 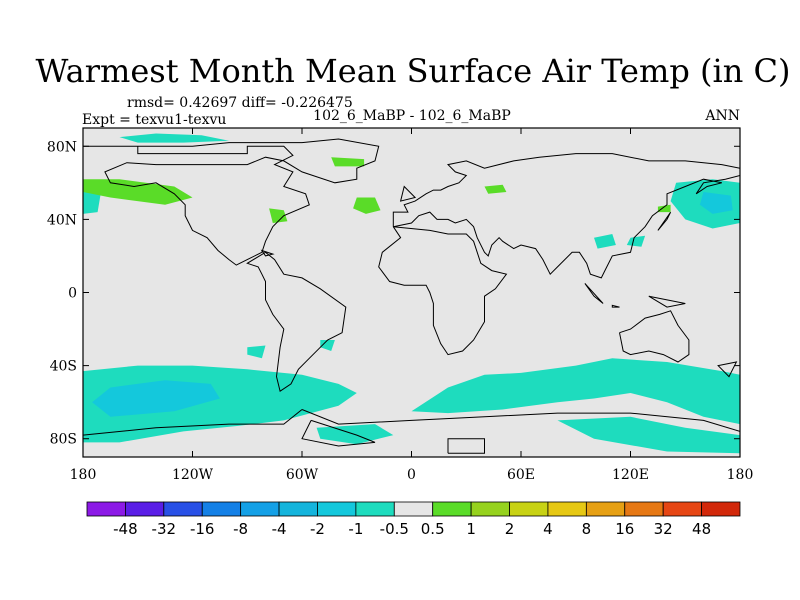 I want to click on x-tick-label-6: 180, so click(x=740, y=475).